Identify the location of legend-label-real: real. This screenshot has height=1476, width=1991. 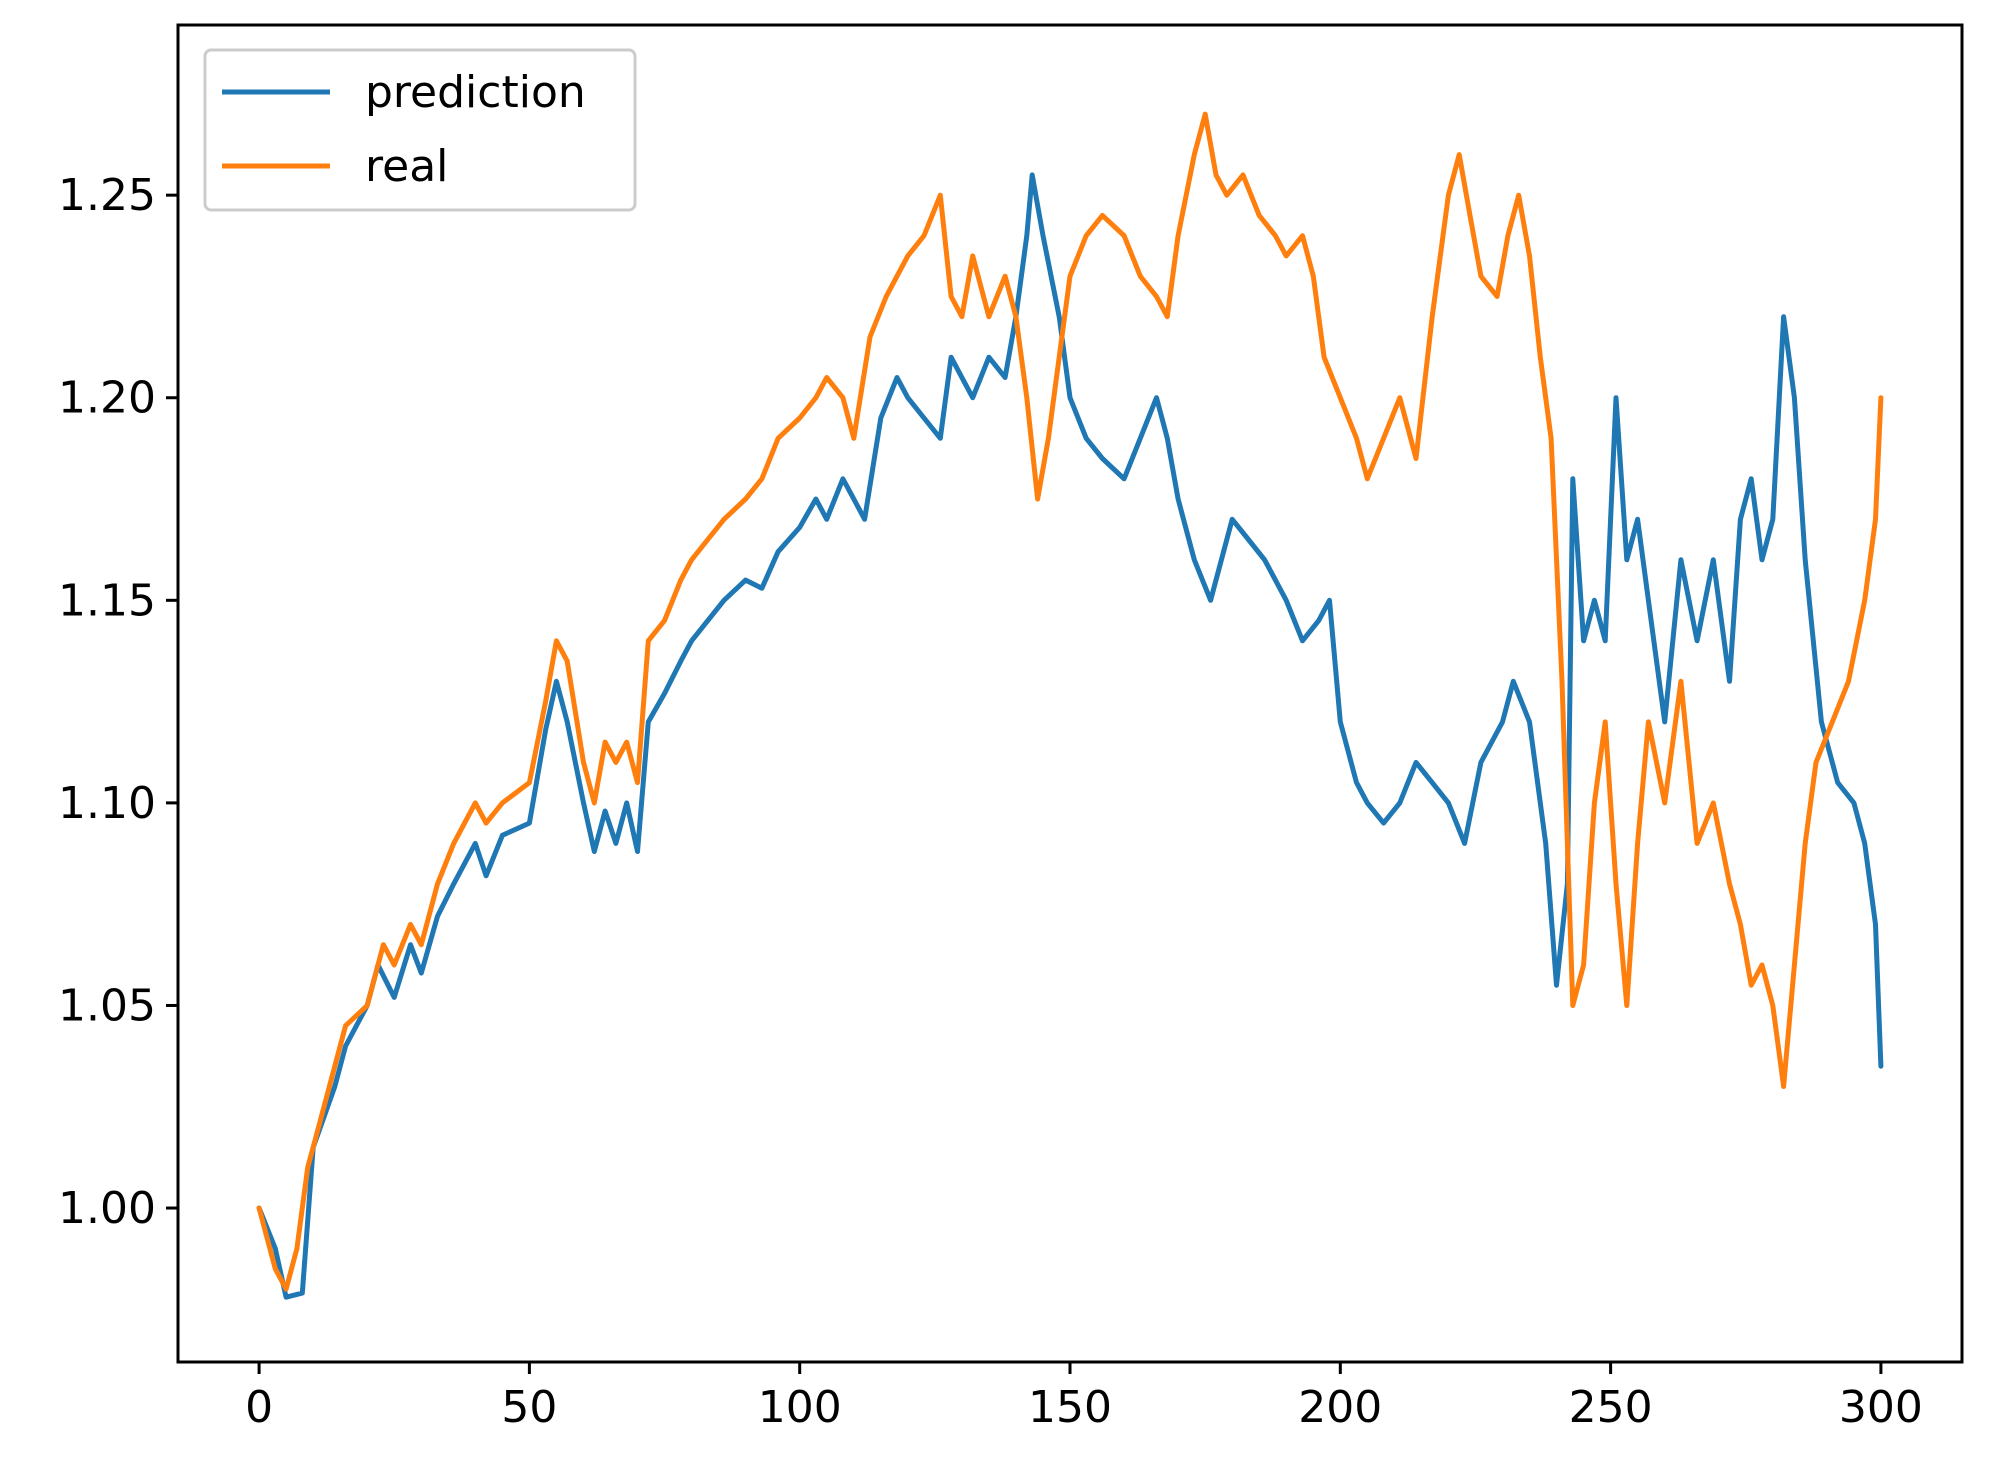
(406, 166).